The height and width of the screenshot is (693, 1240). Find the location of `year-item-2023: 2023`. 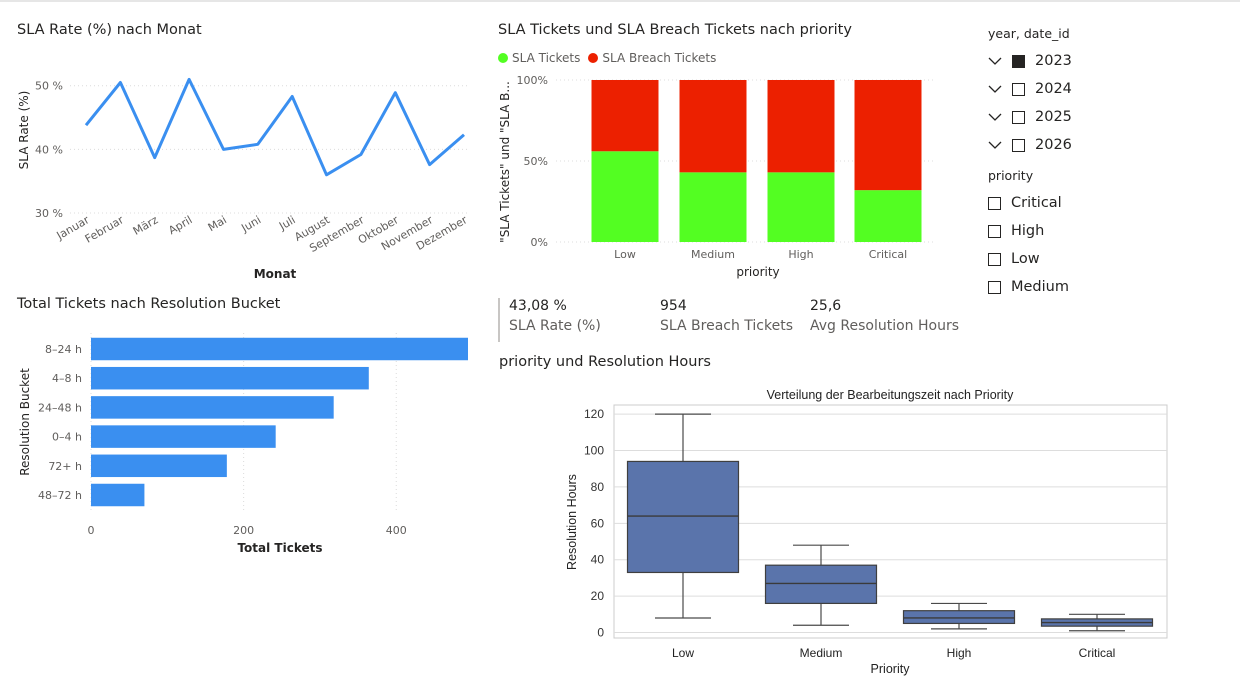

year-item-2023: 2023 is located at coordinates (1030, 61).